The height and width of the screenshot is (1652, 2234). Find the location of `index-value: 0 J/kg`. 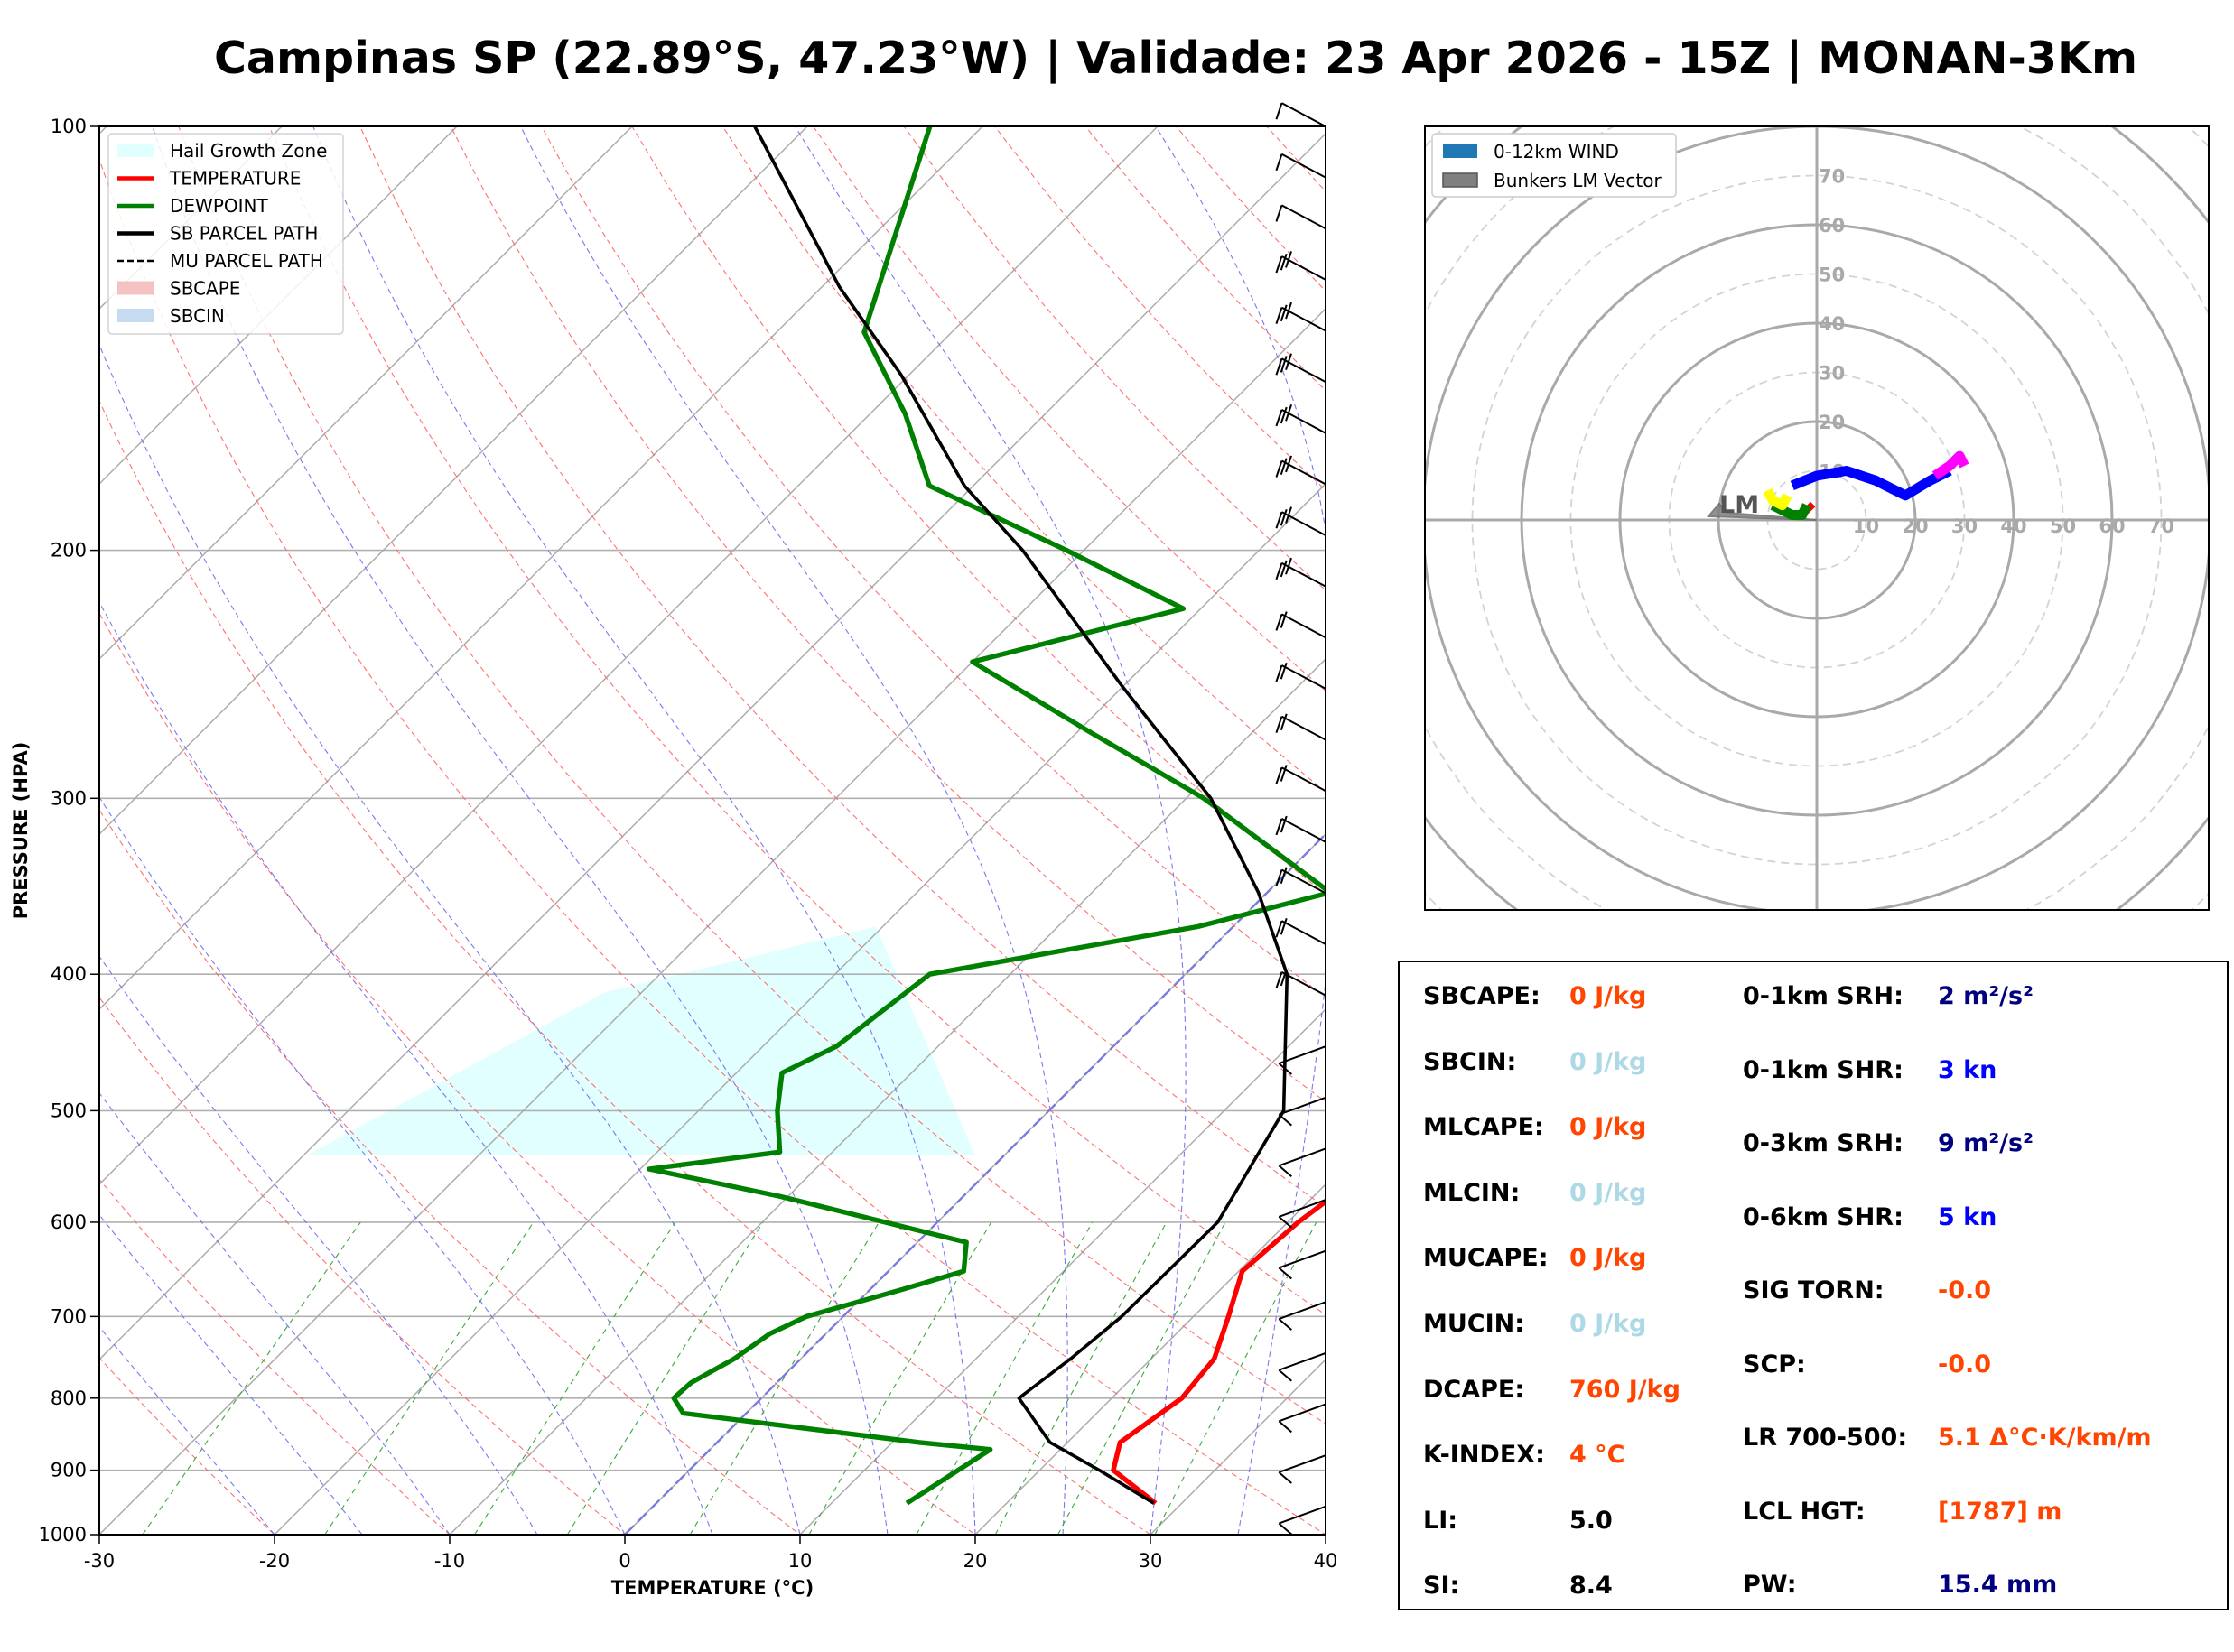

index-value: 0 J/kg is located at coordinates (1608, 996).